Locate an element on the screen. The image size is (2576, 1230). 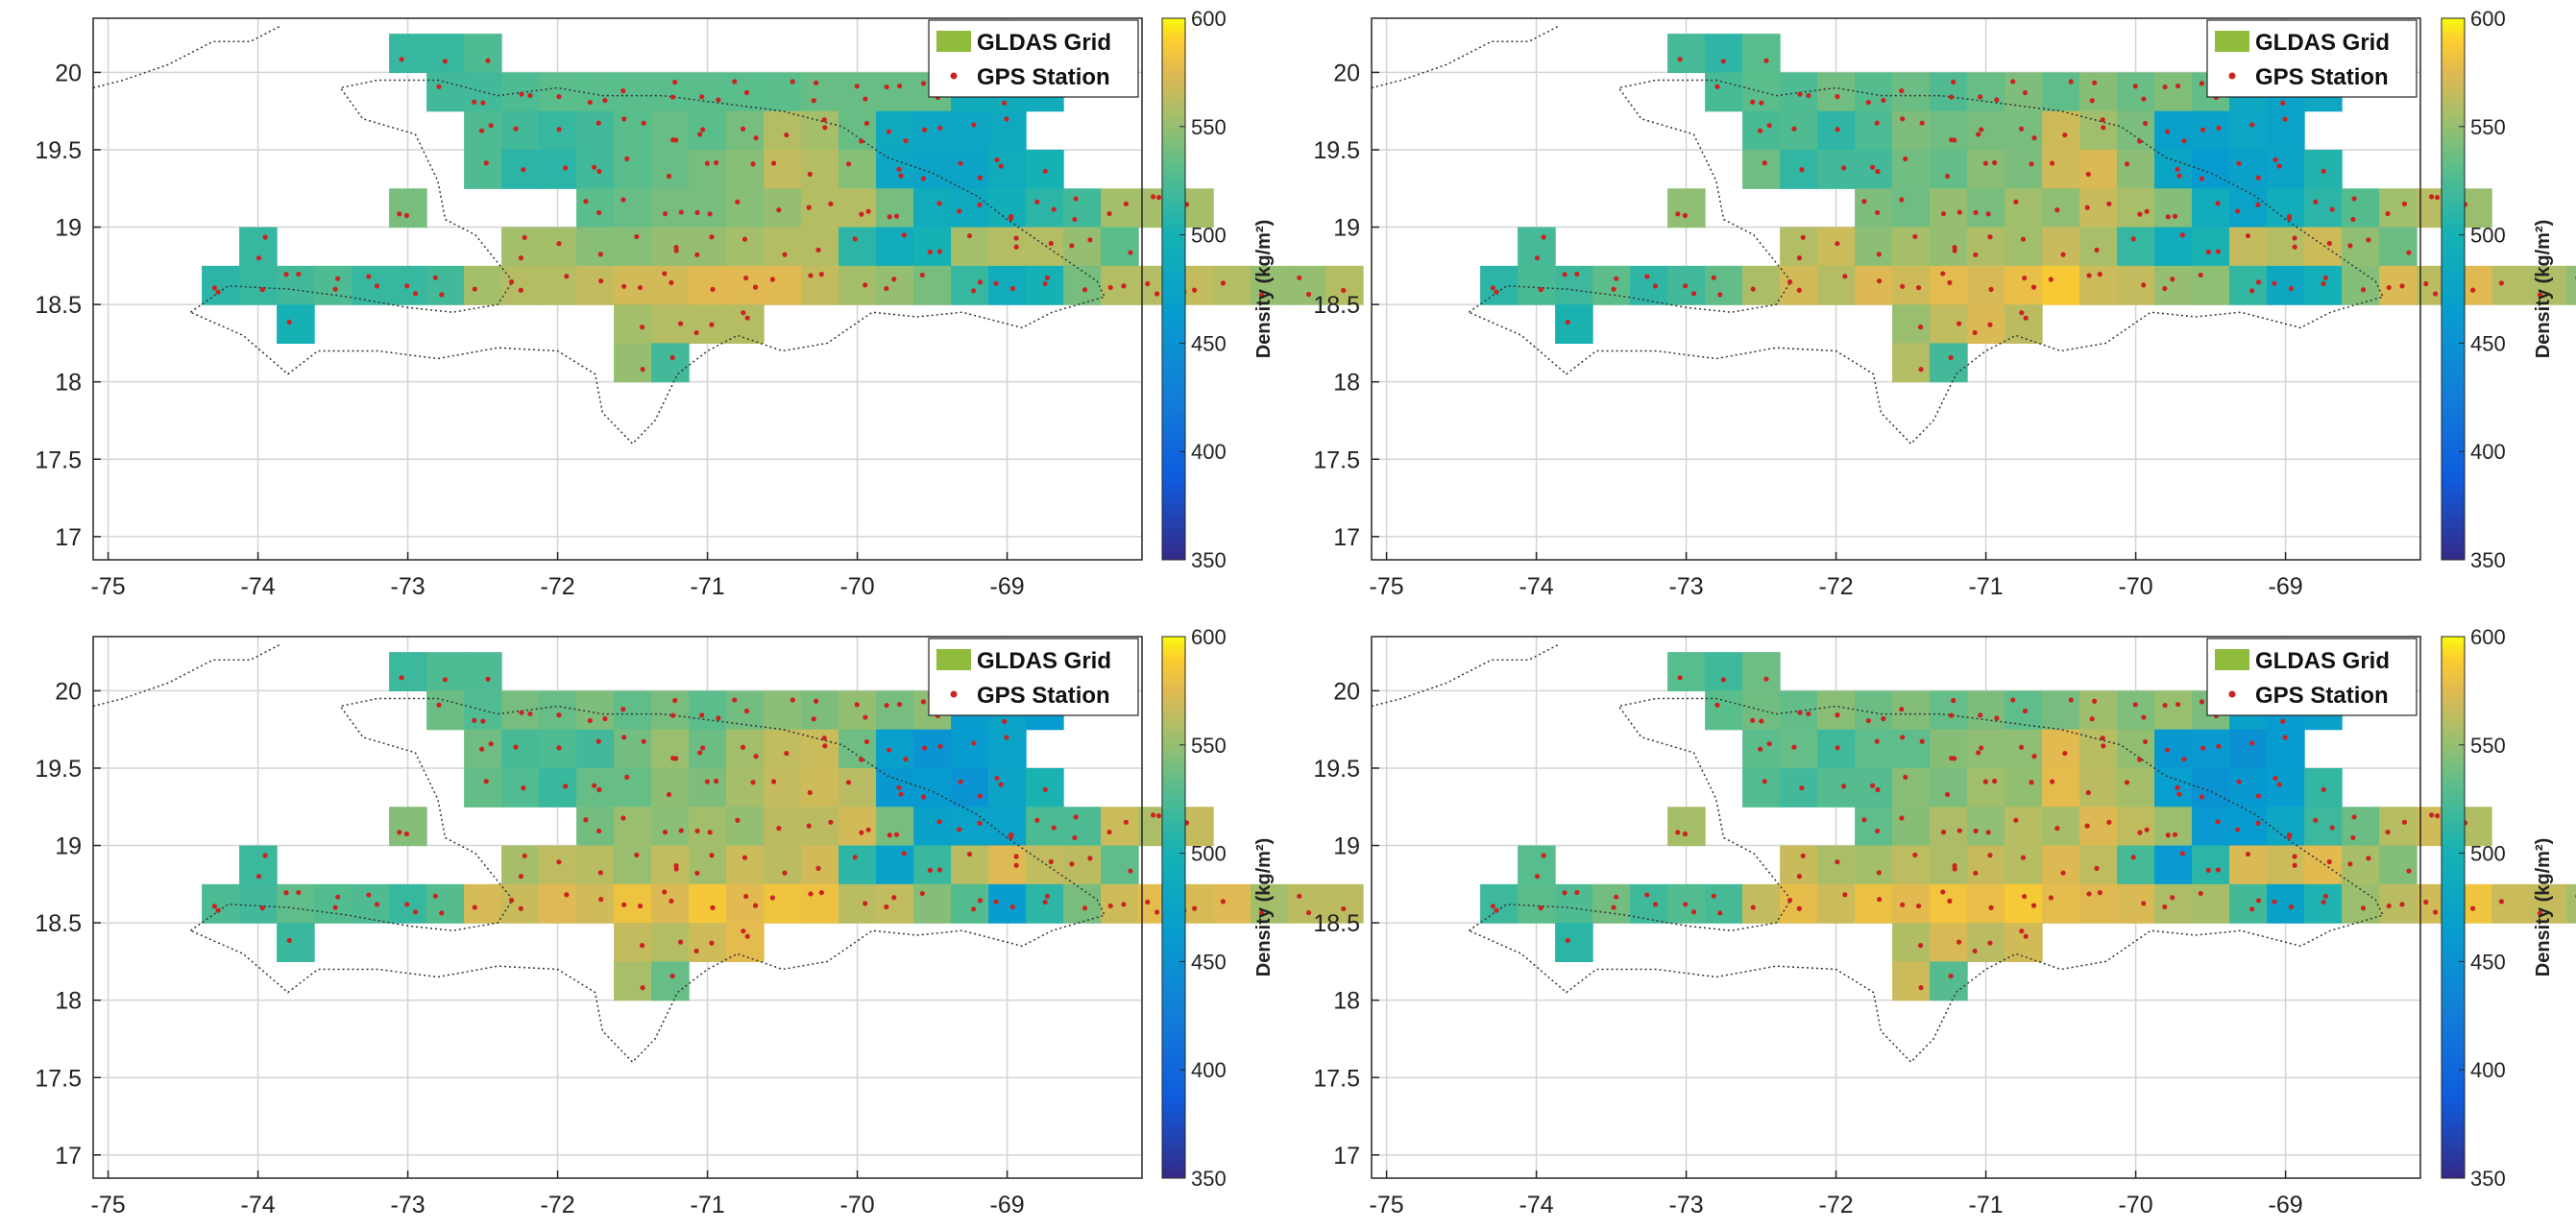
legend-marker-gldas is located at coordinates (2232, 41).